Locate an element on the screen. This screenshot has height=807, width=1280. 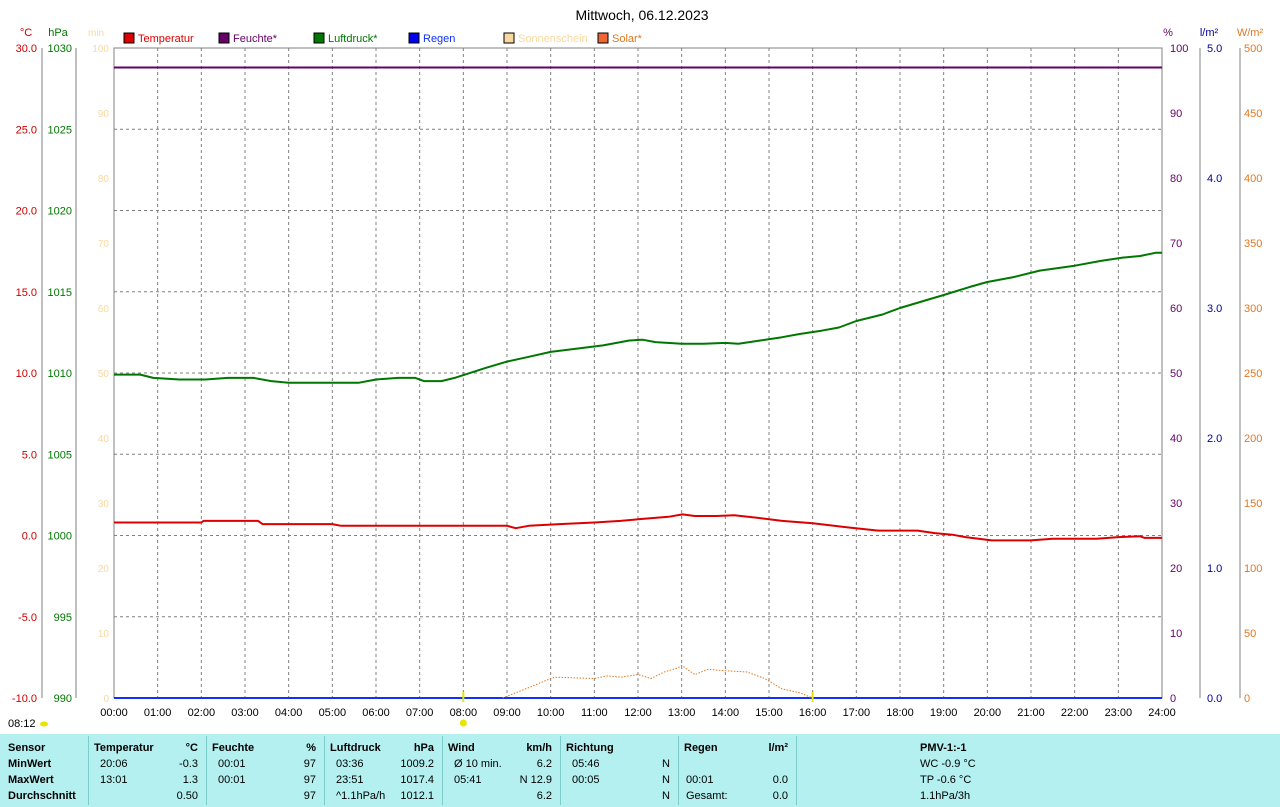
unit-label-solar: W/m² is located at coordinates (1250, 33).